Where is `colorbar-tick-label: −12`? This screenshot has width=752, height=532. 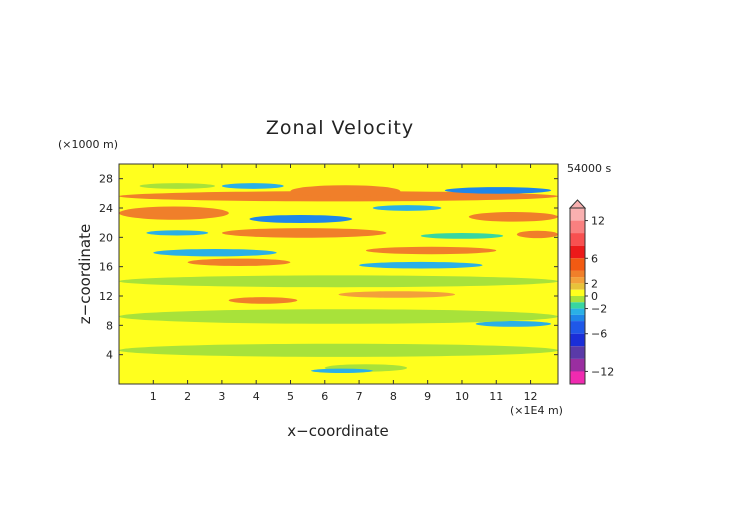
colorbar-tick-label: −12 is located at coordinates (602, 371).